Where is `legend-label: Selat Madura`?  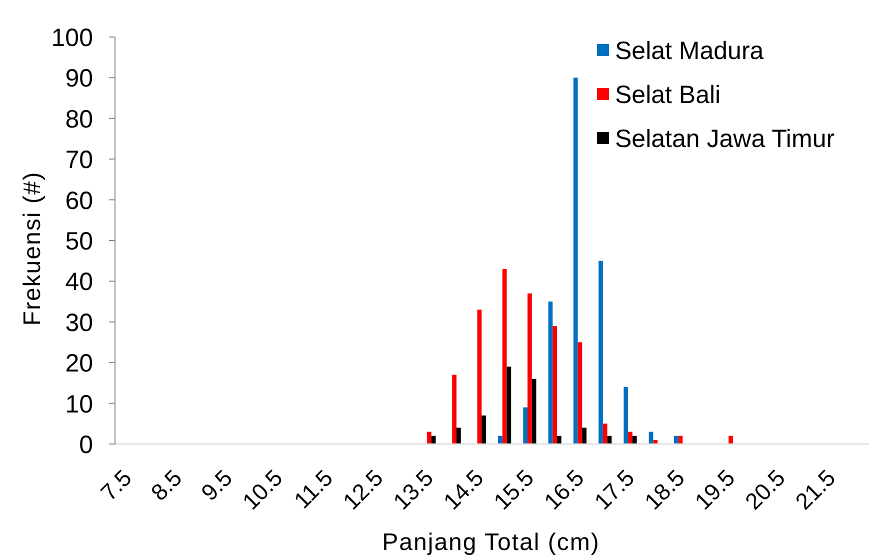
legend-label: Selat Madura is located at coordinates (689, 51).